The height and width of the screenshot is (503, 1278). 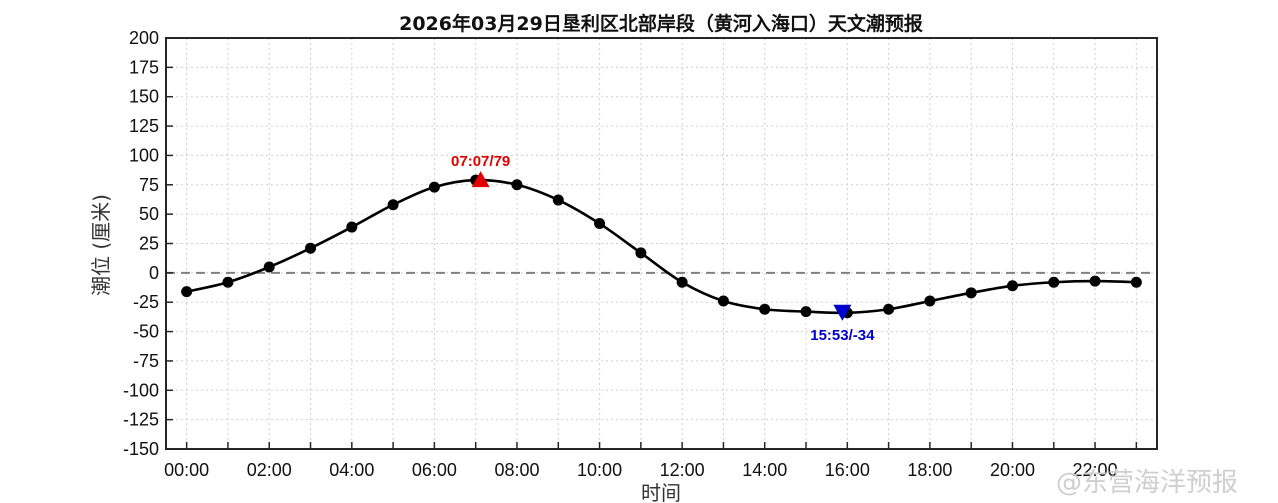 I want to click on x-tick-label: 04:00, so click(x=351, y=470).